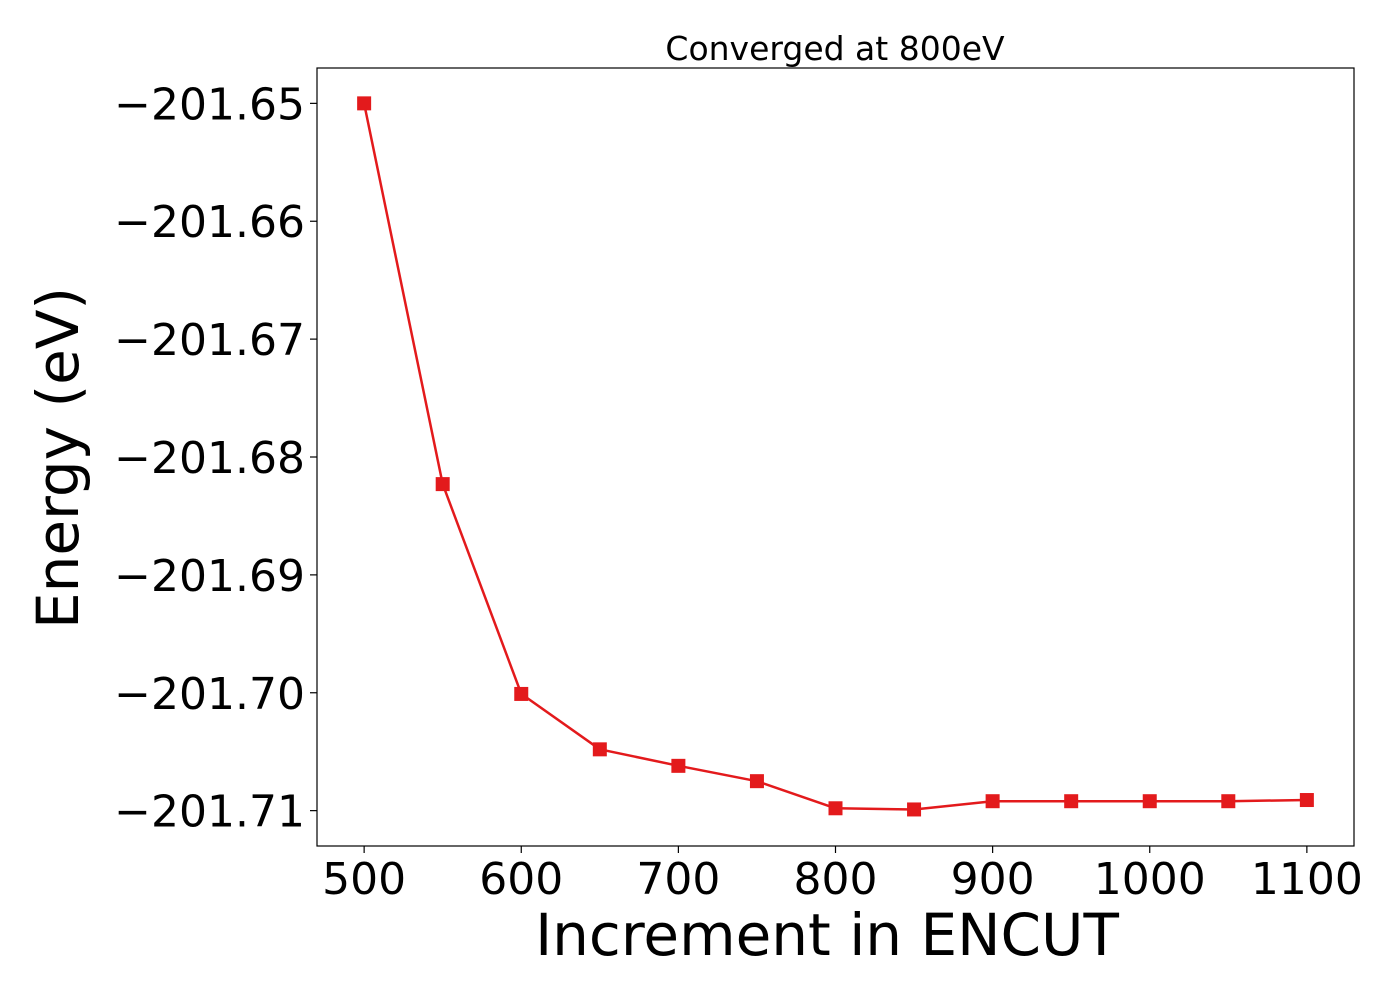 The width and height of the screenshot is (1400, 1004). I want to click on y-tick-label: −201.65, so click(209, 104).